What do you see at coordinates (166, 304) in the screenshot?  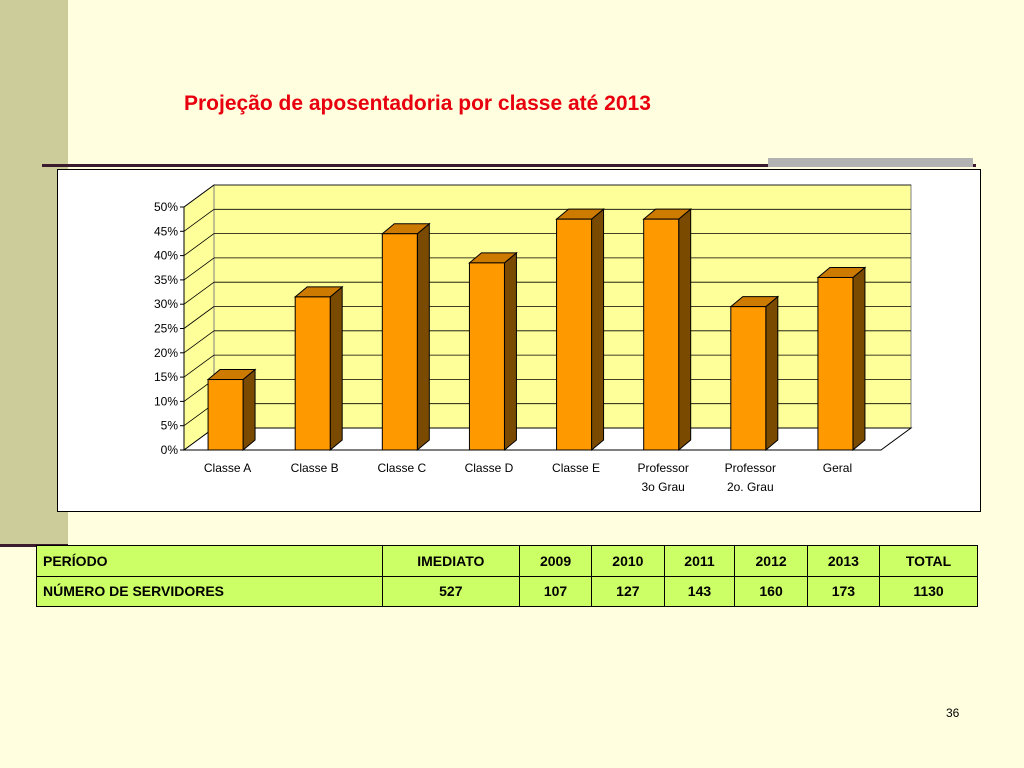 I see `y-tick-label: 30%` at bounding box center [166, 304].